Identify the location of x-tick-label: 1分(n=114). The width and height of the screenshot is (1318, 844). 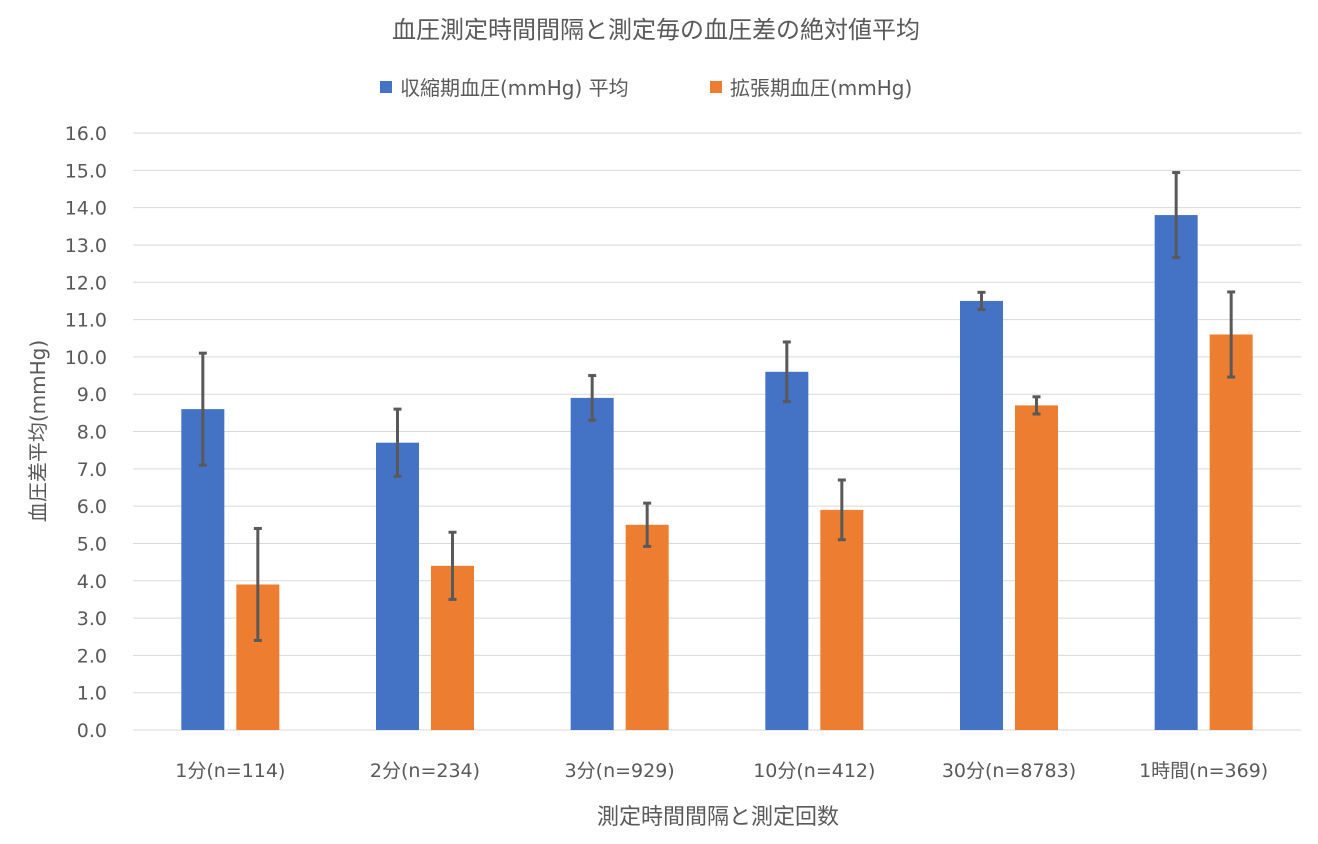
(230, 771).